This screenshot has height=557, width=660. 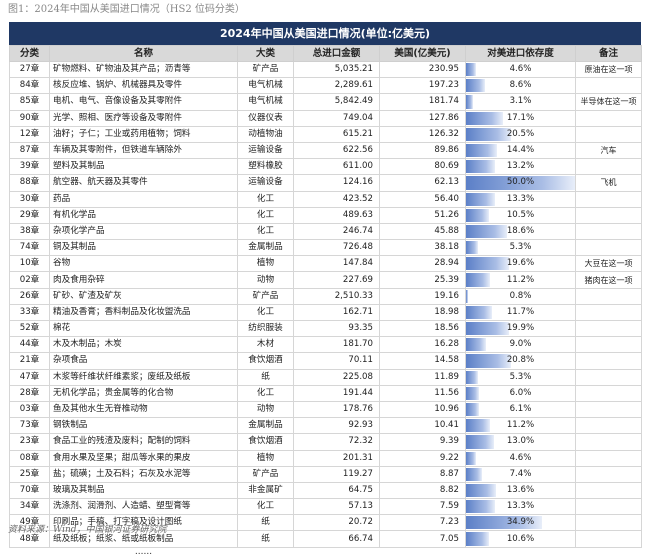 I want to click on source-note: 资料来源：Wind，中国银河证券研究院, so click(x=87, y=530).